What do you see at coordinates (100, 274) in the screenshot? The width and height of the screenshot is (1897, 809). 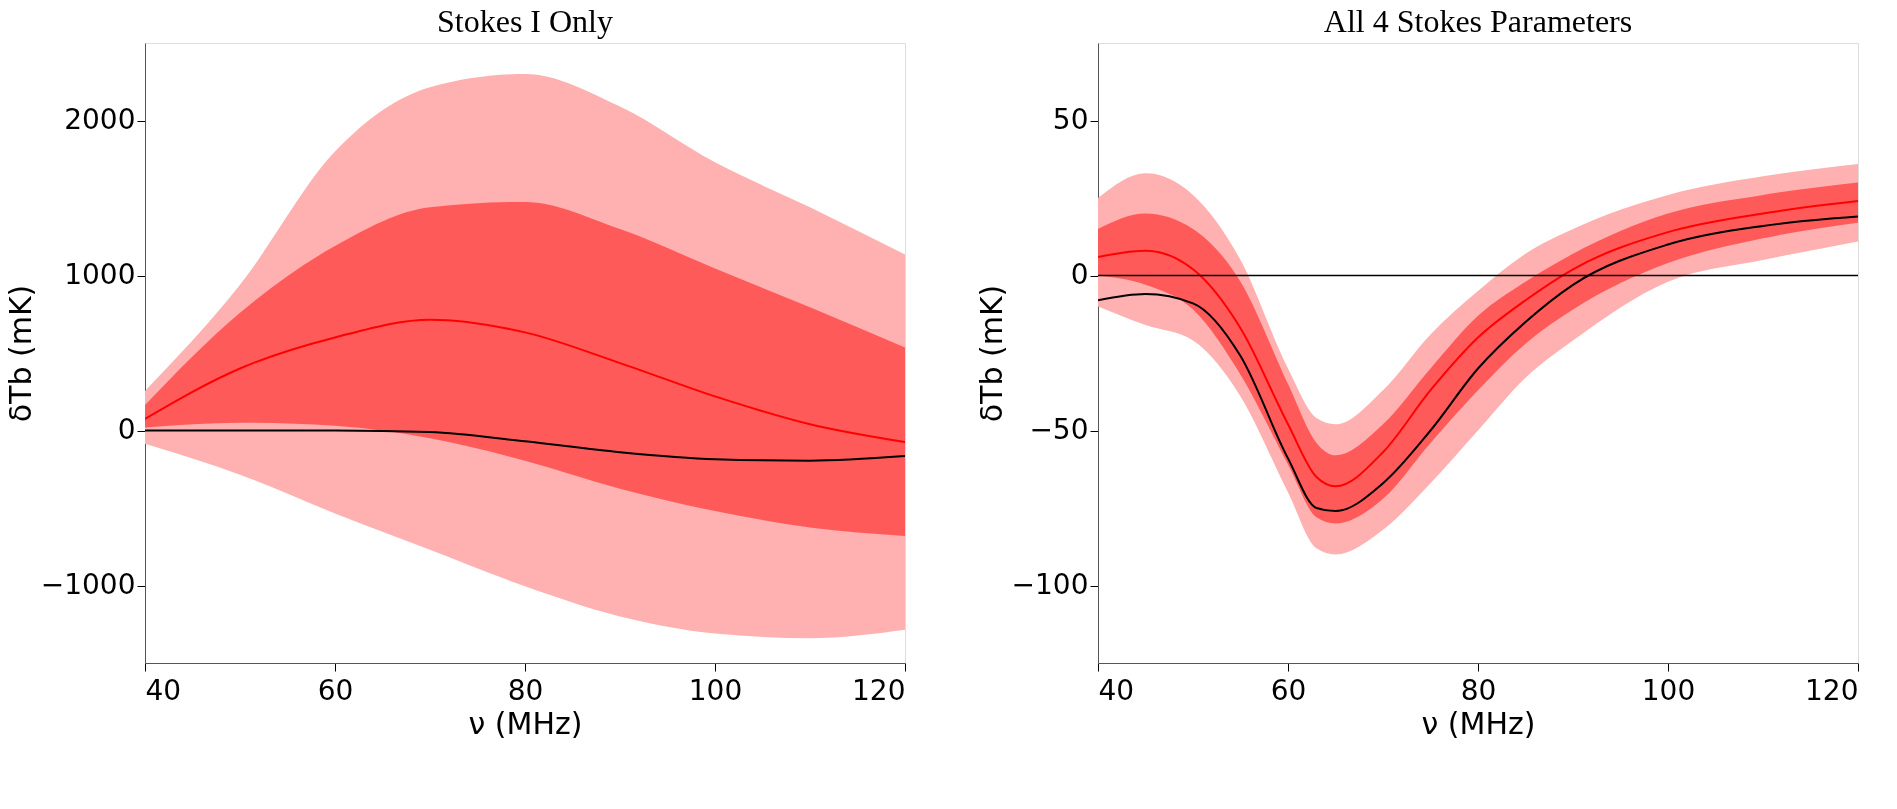 I see `y-tick-label: 1000` at bounding box center [100, 274].